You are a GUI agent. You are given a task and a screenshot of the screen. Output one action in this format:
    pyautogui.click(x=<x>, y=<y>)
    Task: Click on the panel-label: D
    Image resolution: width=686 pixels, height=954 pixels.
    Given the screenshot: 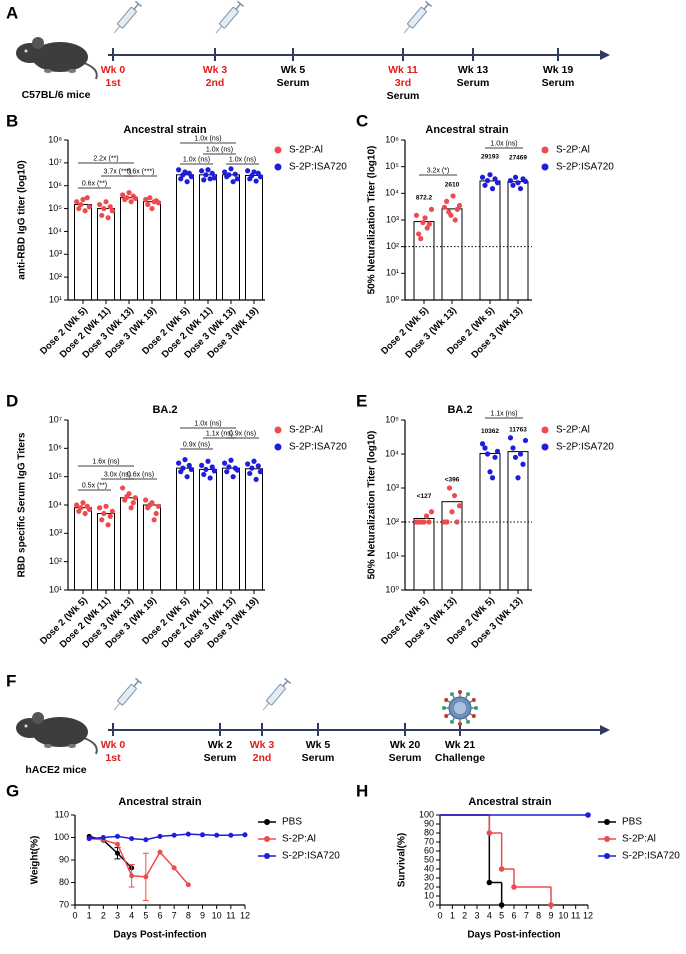 What is the action you would take?
    pyautogui.click(x=12, y=400)
    